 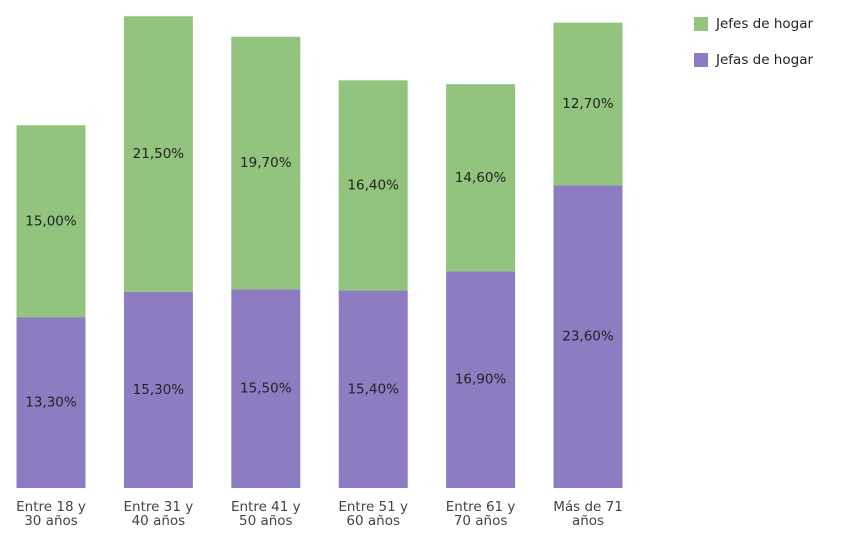 What do you see at coordinates (764, 60) in the screenshot?
I see `legend-label: Jefas de hogar` at bounding box center [764, 60].